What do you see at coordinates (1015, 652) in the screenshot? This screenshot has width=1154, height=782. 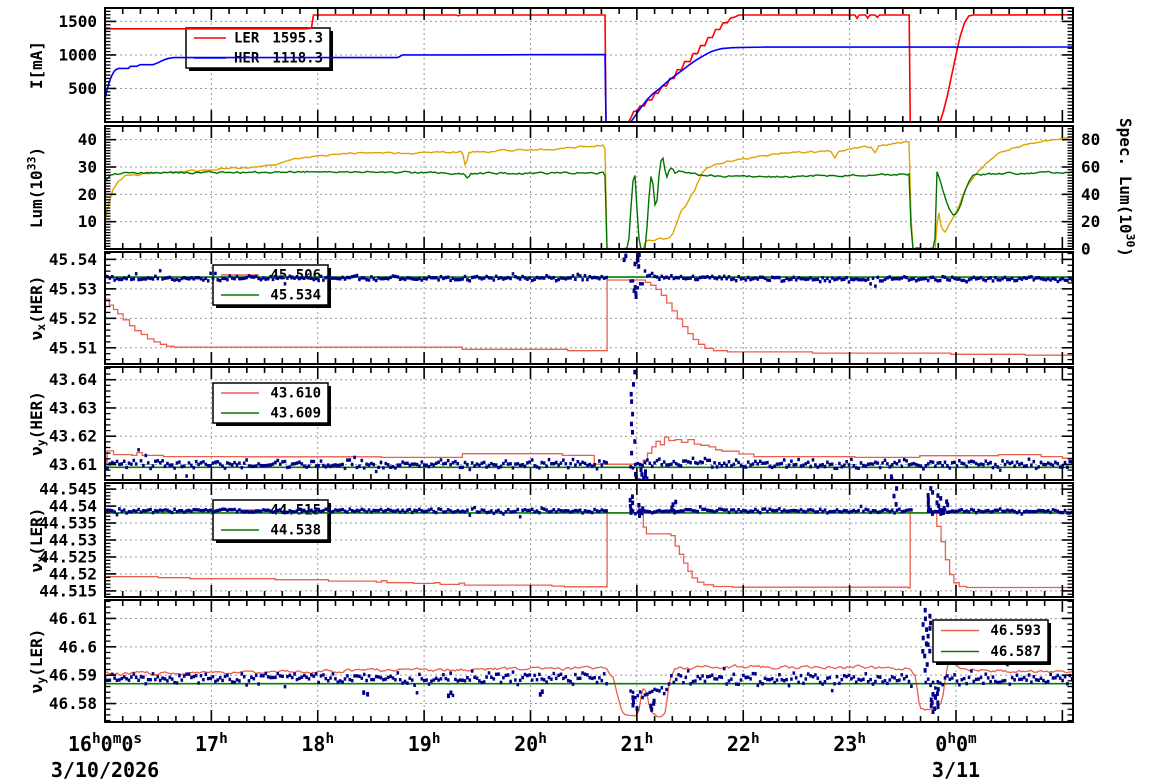 I see `svg-text: 46.587` at bounding box center [1015, 652].